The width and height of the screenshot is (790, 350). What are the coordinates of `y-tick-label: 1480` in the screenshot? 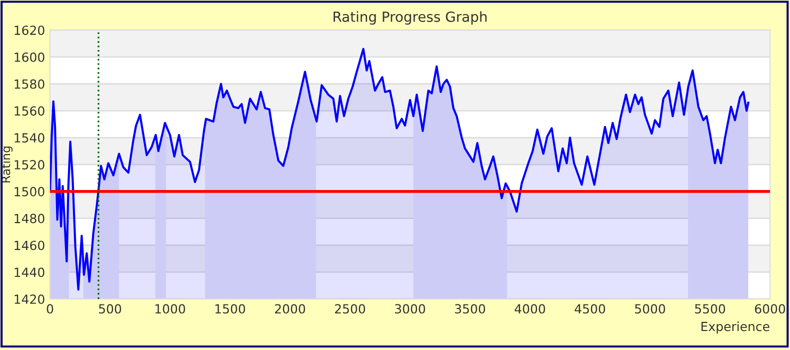 It's located at (29, 219).